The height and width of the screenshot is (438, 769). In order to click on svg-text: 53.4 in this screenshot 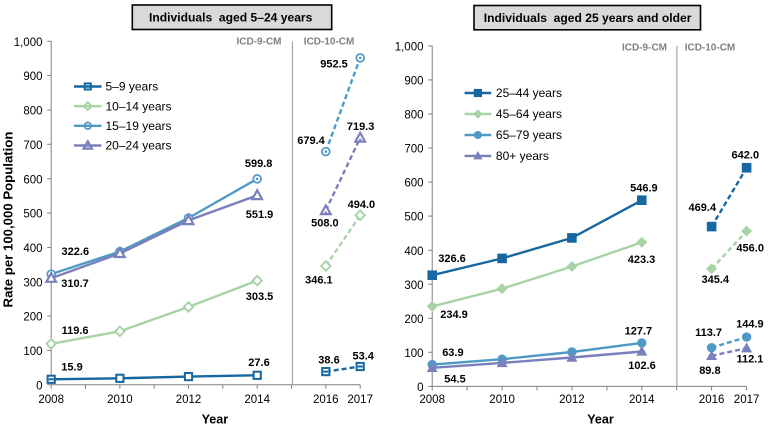, I will do `click(363, 357)`.